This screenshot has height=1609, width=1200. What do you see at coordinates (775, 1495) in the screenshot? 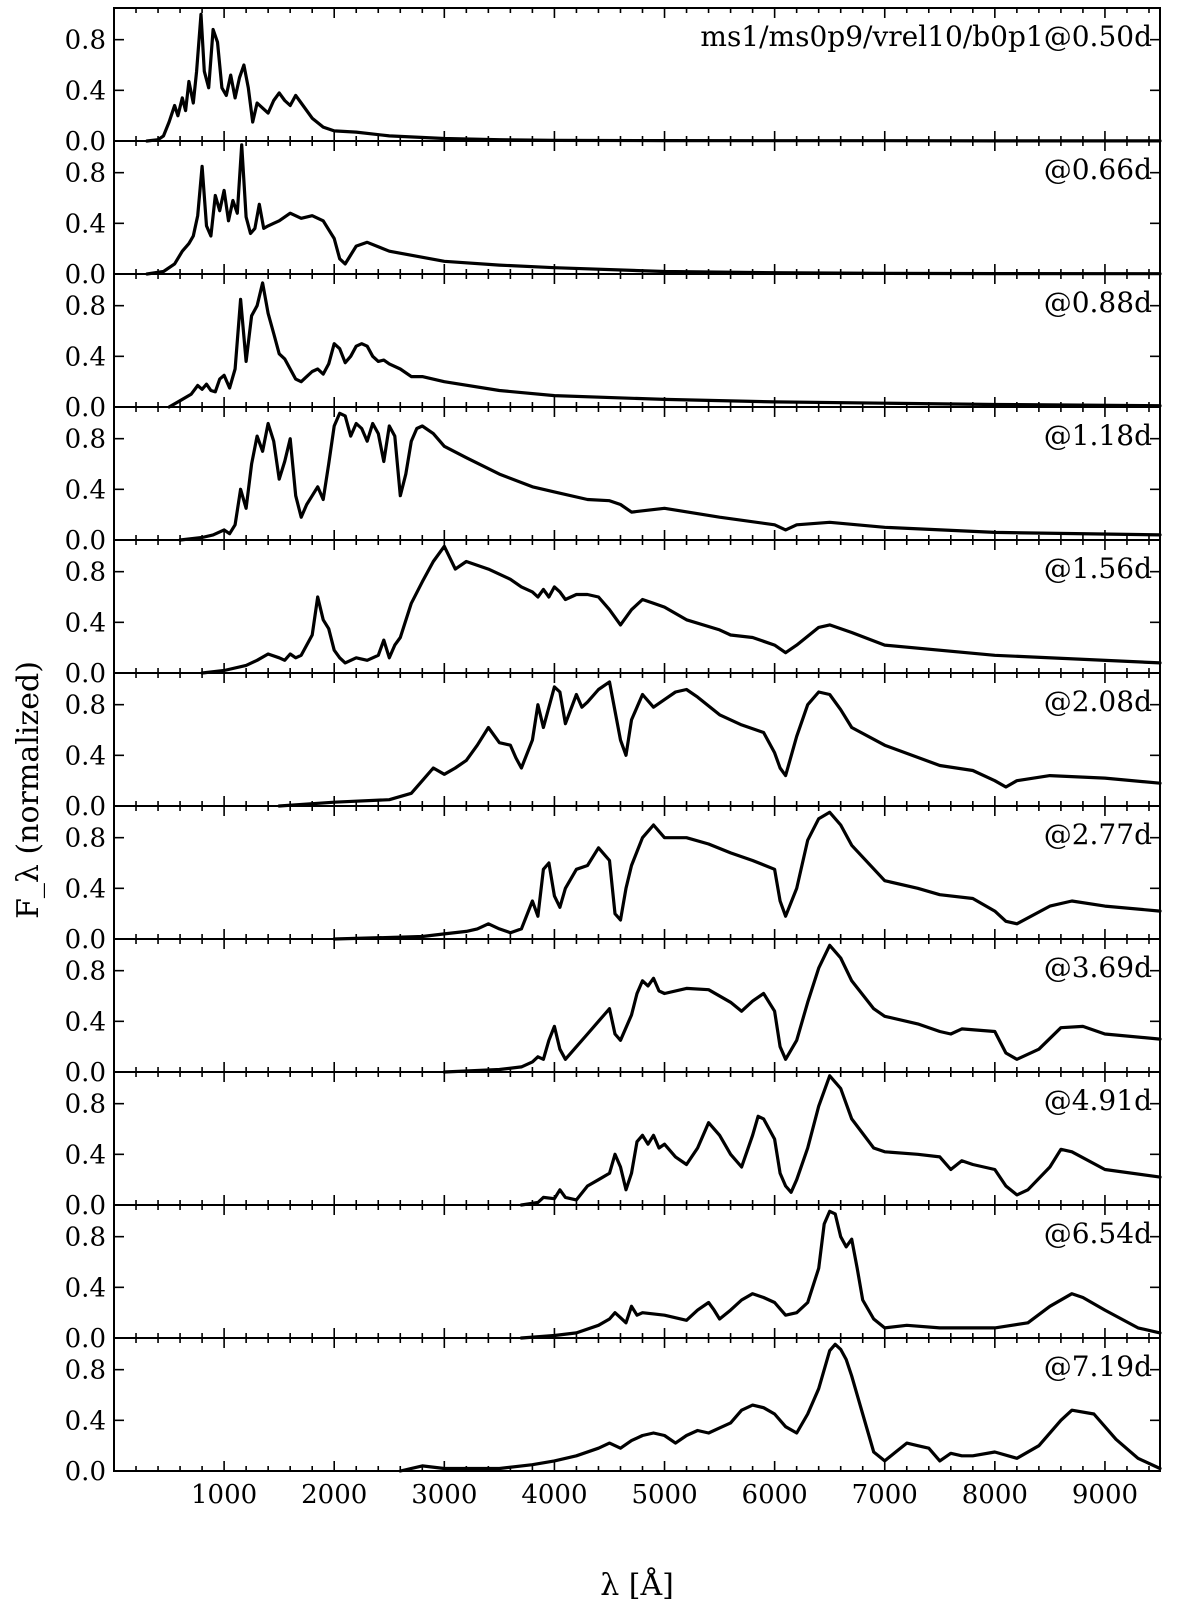
I see `x-tick-label: 6000` at bounding box center [775, 1495].